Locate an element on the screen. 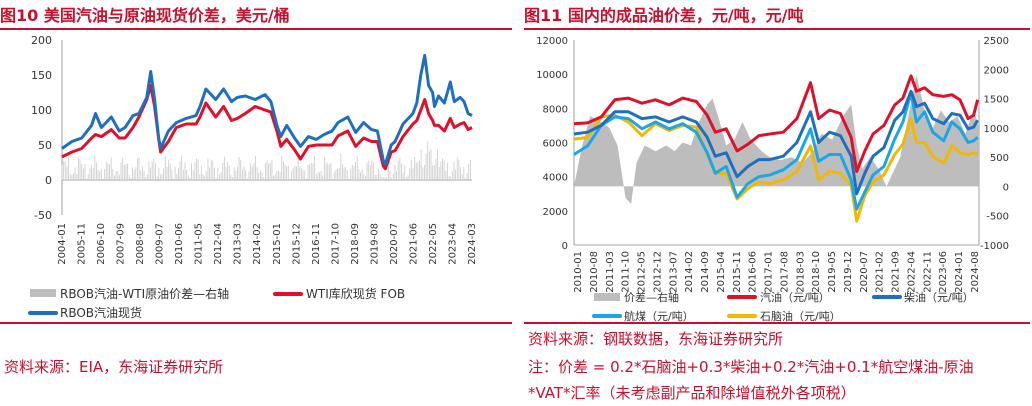 The width and height of the screenshot is (1032, 406). right-y-left-tick-label: 0 is located at coordinates (565, 246).